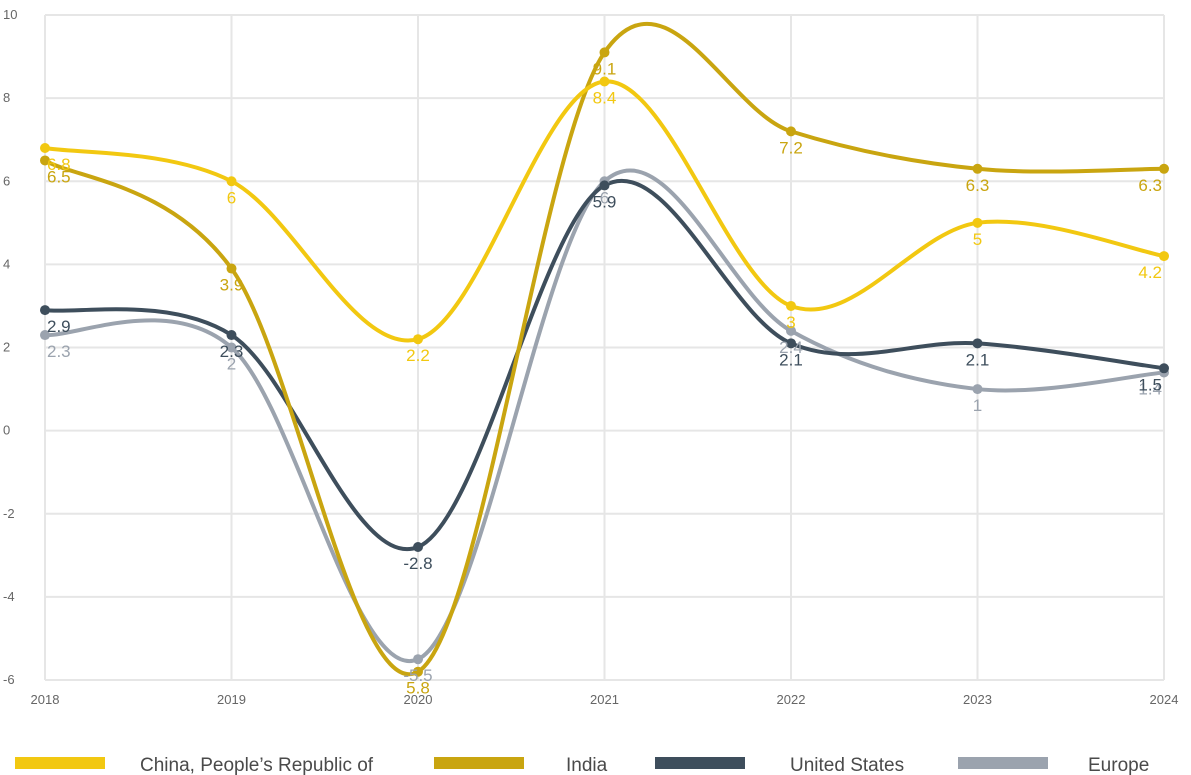 The image size is (1191, 775). Describe the element at coordinates (9, 513) in the screenshot. I see `y-tick-label: -2` at that location.